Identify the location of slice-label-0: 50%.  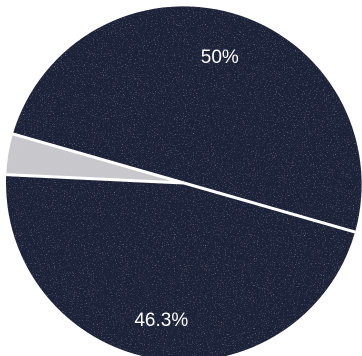
(220, 57).